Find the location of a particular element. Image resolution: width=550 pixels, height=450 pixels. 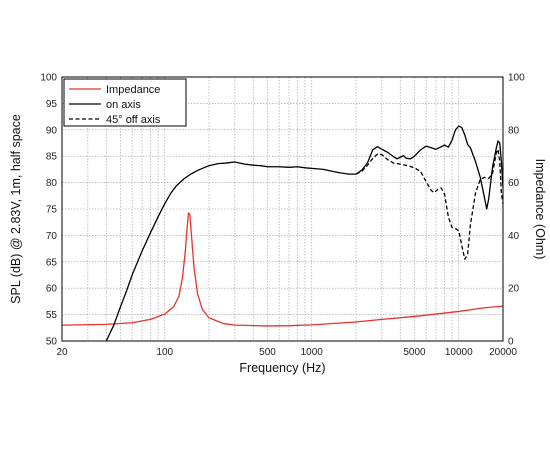

legend-item-on-axis: on axis is located at coordinates (105, 105).